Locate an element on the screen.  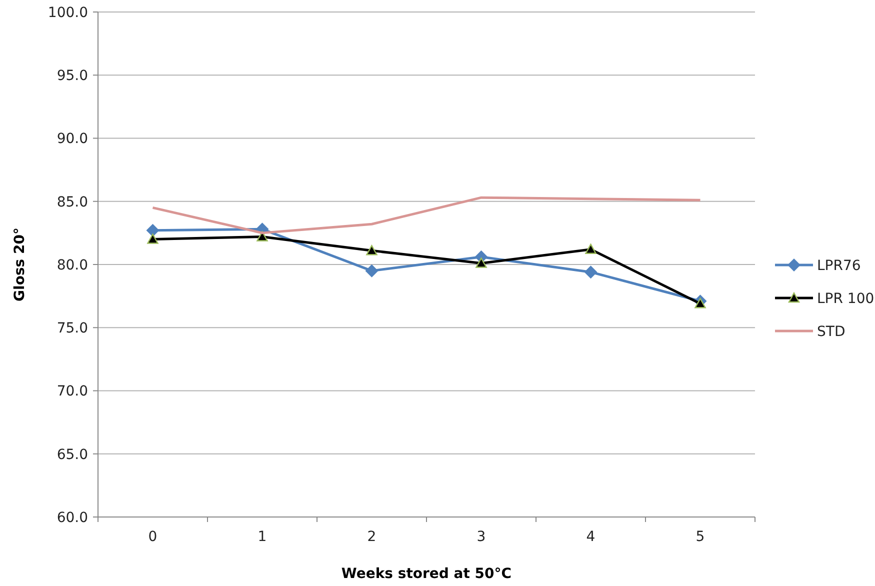
y-tick-label: 85.0 is located at coordinates (72, 202).